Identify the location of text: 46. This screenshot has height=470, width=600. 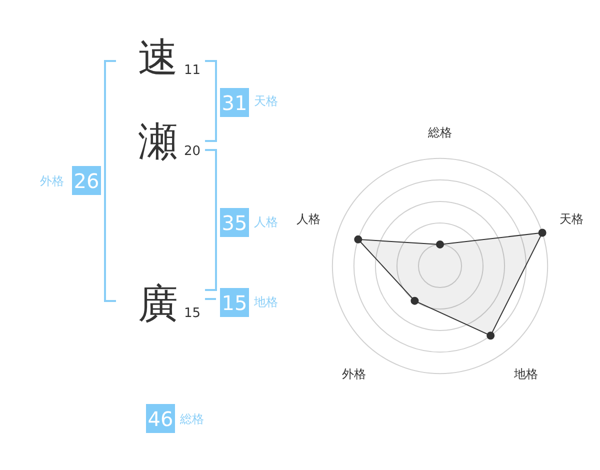
(160, 418).